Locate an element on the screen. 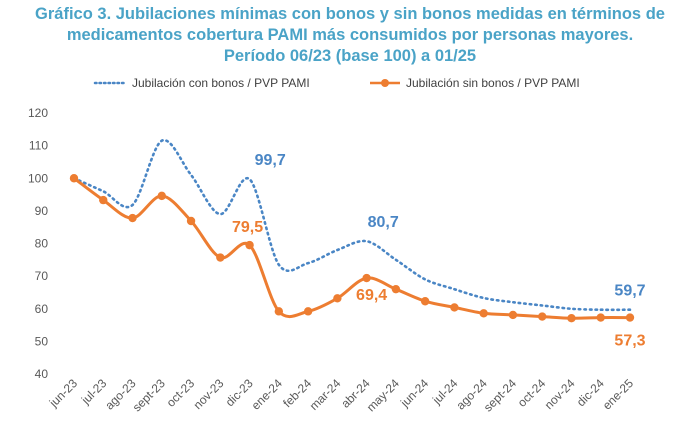  x-tick-label: ene-24 is located at coordinates (267, 394).